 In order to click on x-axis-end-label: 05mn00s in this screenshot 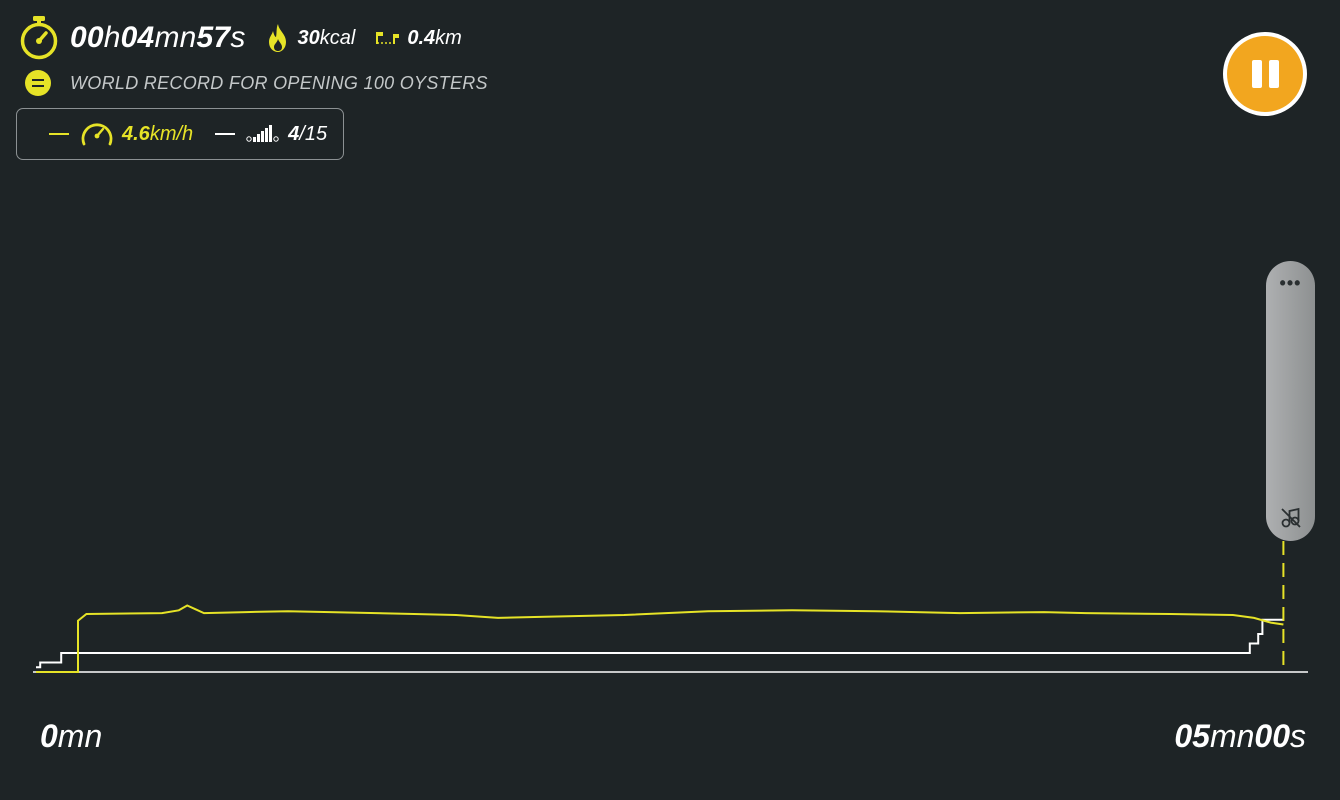, I will do `click(1240, 736)`.